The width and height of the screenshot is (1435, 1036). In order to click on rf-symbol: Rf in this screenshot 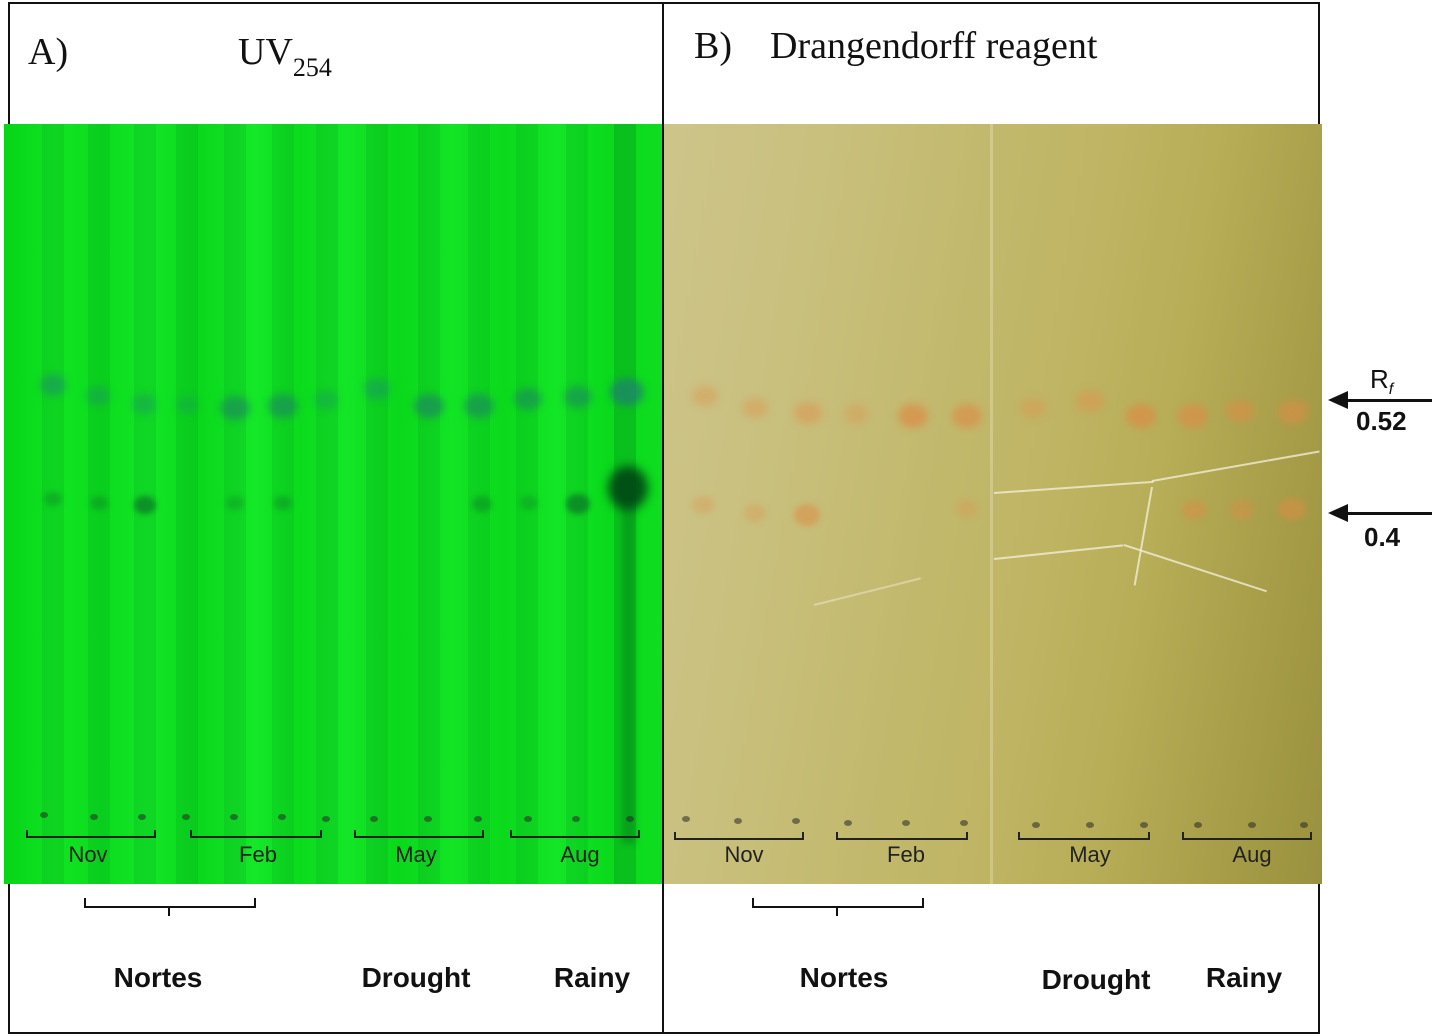, I will do `click(1381, 381)`.